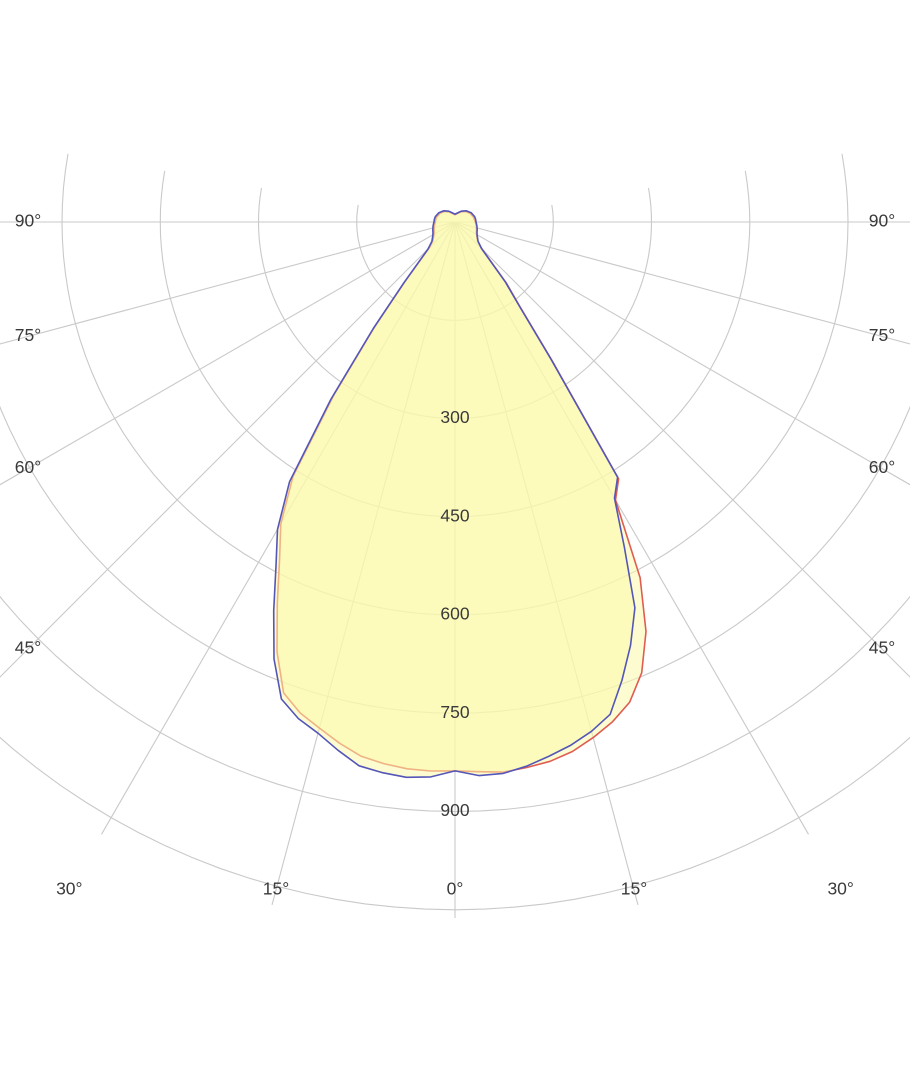 The image size is (910, 1080). What do you see at coordinates (454, 417) in the screenshot?
I see `radius-value-label: 300` at bounding box center [454, 417].